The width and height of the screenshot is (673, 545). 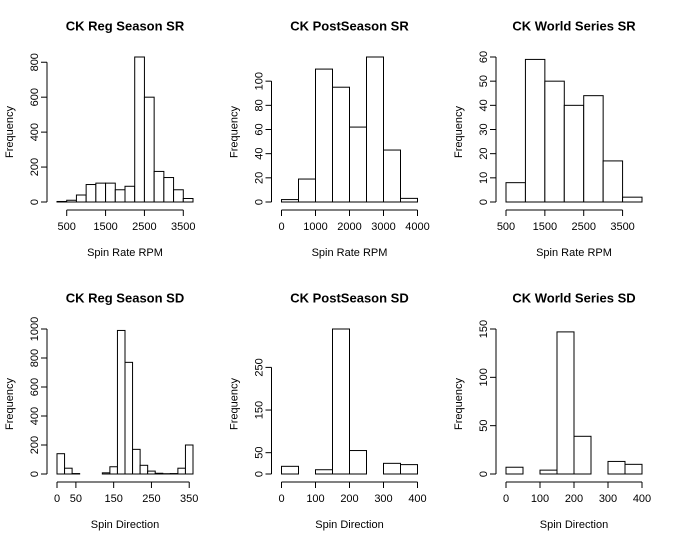 I want to click on x-tick-label: 250, so click(x=151, y=499).